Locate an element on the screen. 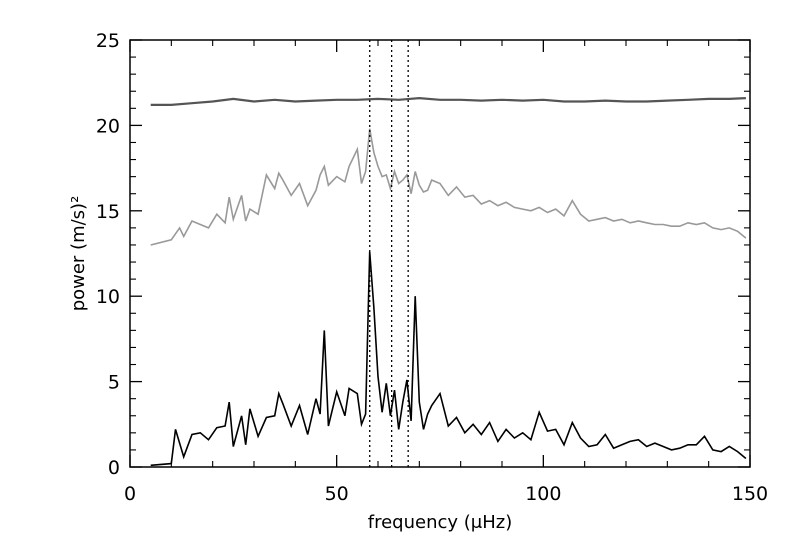 This screenshot has height=552, width=788. series-top-line is located at coordinates (448, 101).